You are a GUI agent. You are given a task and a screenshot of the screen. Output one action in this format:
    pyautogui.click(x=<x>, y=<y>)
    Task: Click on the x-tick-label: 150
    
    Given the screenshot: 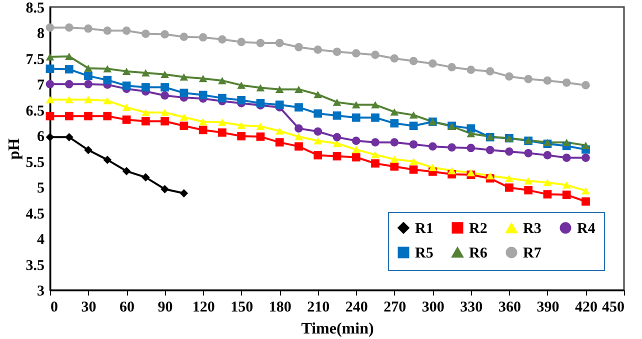 What is the action you would take?
    pyautogui.click(x=242, y=308)
    